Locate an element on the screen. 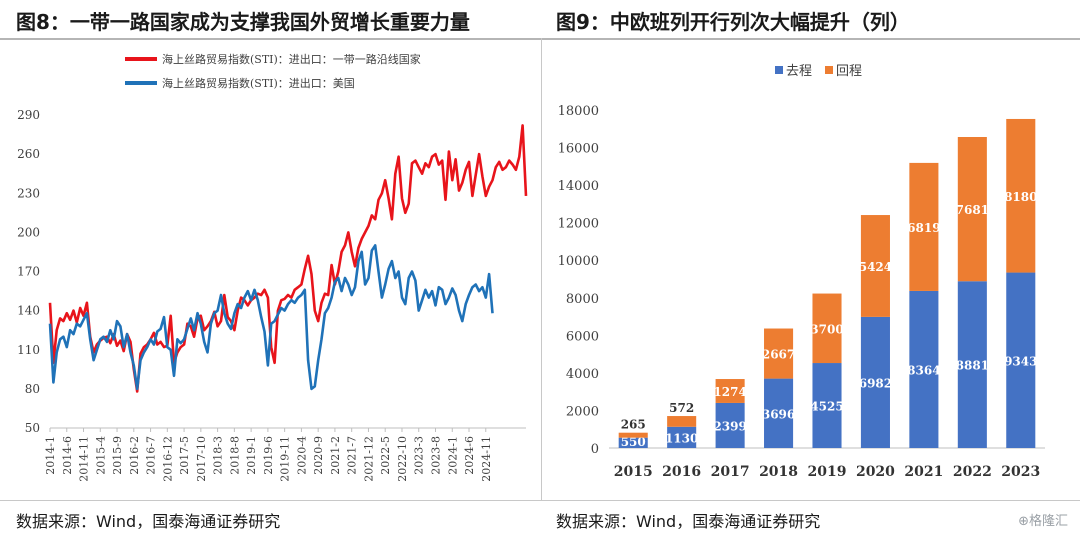  x-tick-label: 2015-9 is located at coordinates (117, 455).